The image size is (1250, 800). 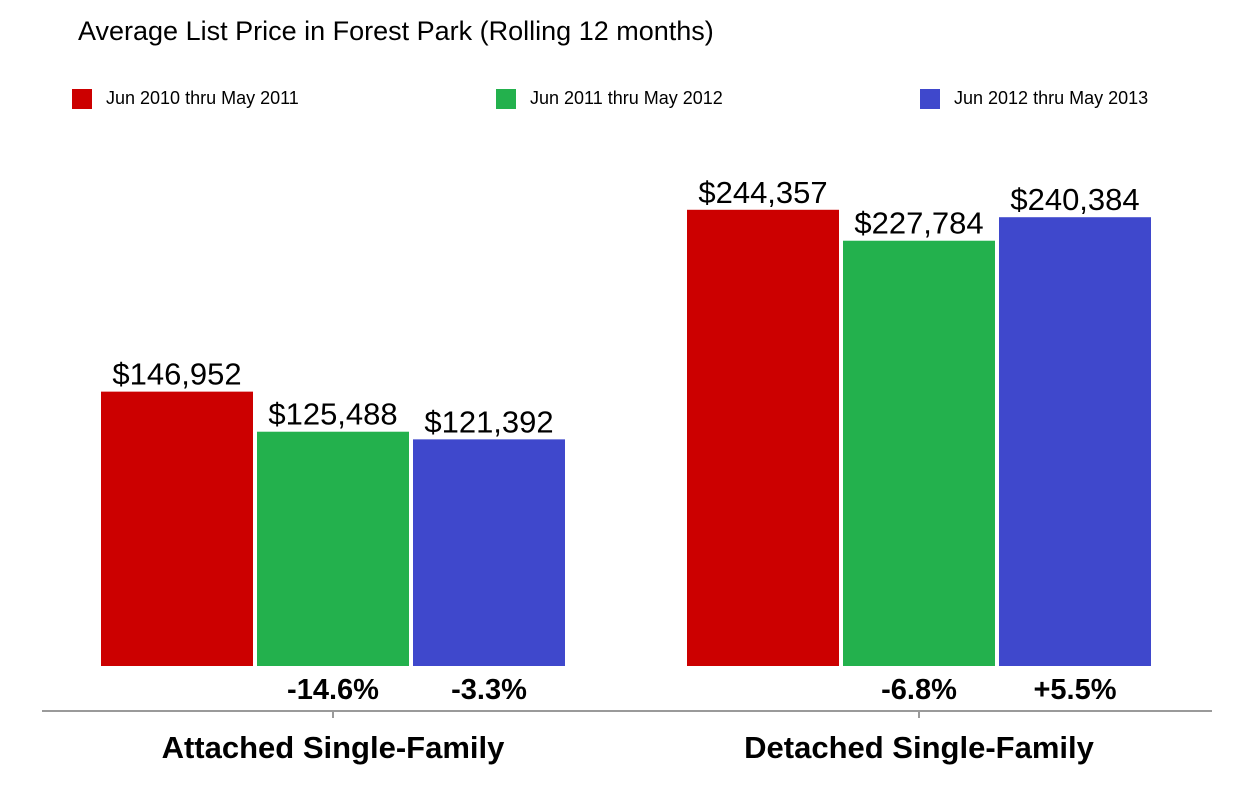 I want to click on legend-item-series-2: Jun 2011 thru May 2012, so click(x=609, y=98).